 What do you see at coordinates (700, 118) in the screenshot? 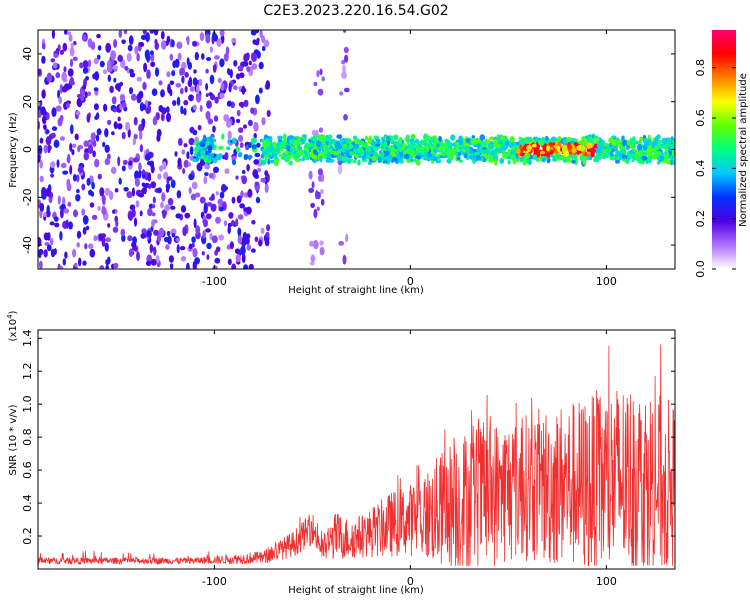
I see `colorbar-tick-label: 0.6` at bounding box center [700, 118].